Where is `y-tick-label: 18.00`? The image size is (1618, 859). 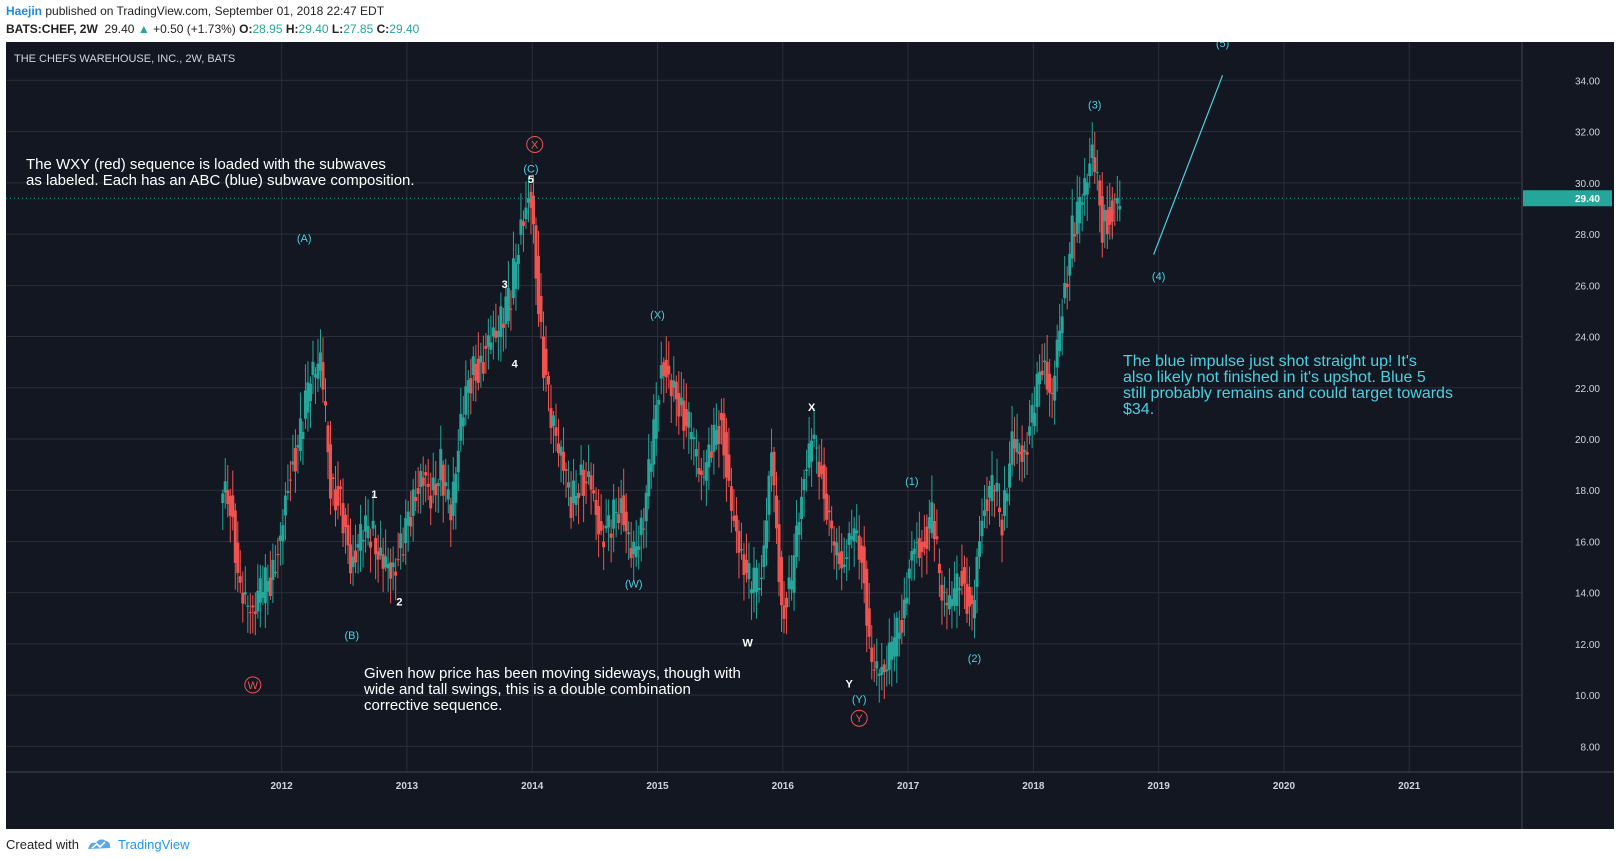 y-tick-label: 18.00 is located at coordinates (1587, 491).